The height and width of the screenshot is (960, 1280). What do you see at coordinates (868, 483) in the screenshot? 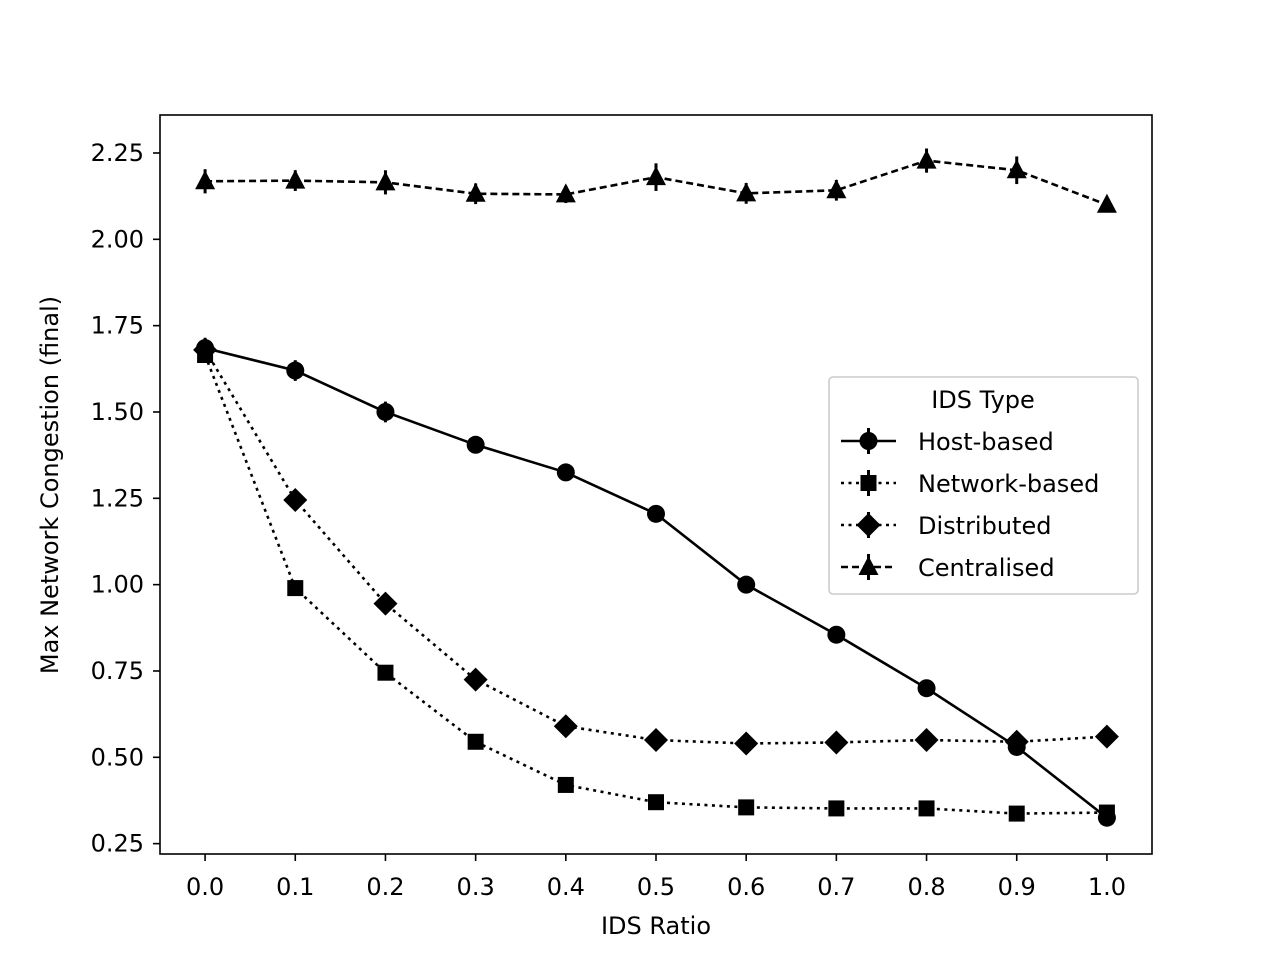
I see `legend-marker-network-based` at bounding box center [868, 483].